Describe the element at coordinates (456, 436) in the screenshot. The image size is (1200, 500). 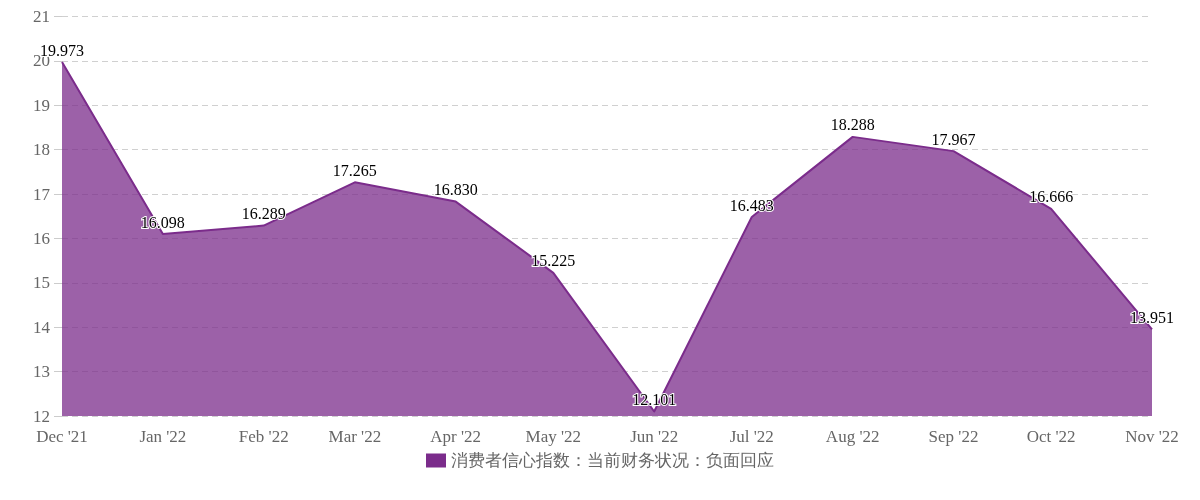
I see `x-tick-label: Apr '22` at that location.